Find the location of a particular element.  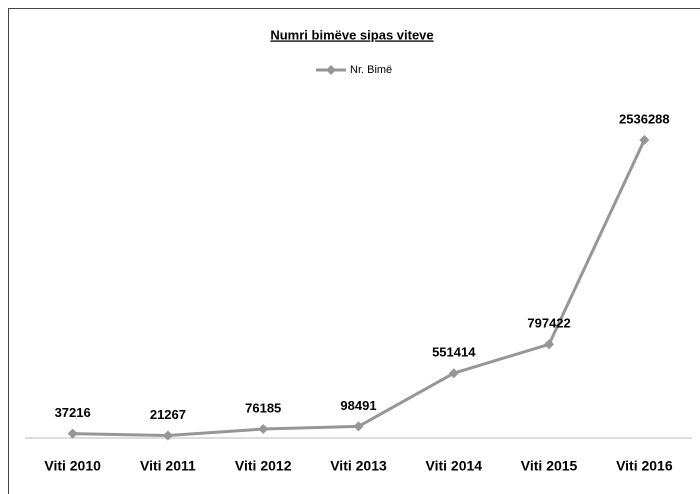

x-tick-label: Viti 2014 is located at coordinates (454, 466).